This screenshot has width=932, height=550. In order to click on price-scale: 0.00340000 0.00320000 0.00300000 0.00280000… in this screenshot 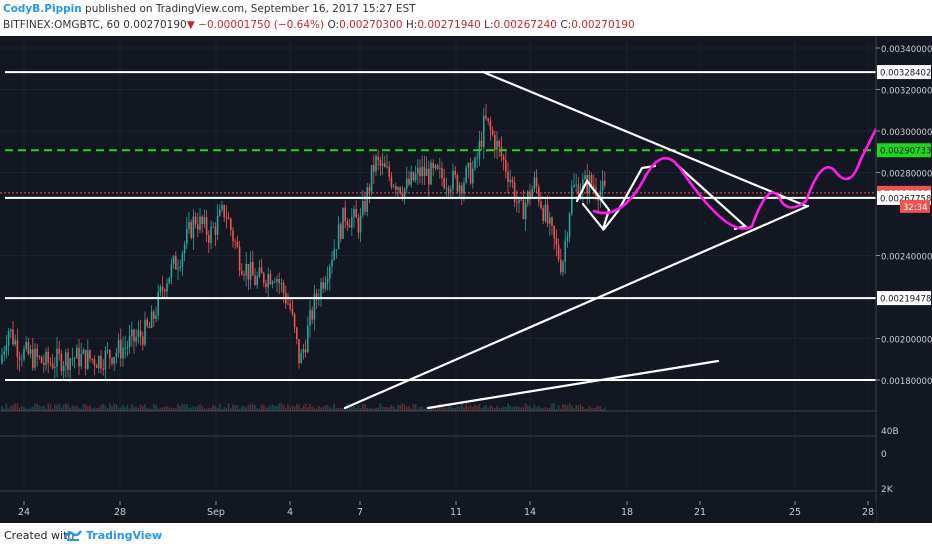, I will do `click(903, 279)`.